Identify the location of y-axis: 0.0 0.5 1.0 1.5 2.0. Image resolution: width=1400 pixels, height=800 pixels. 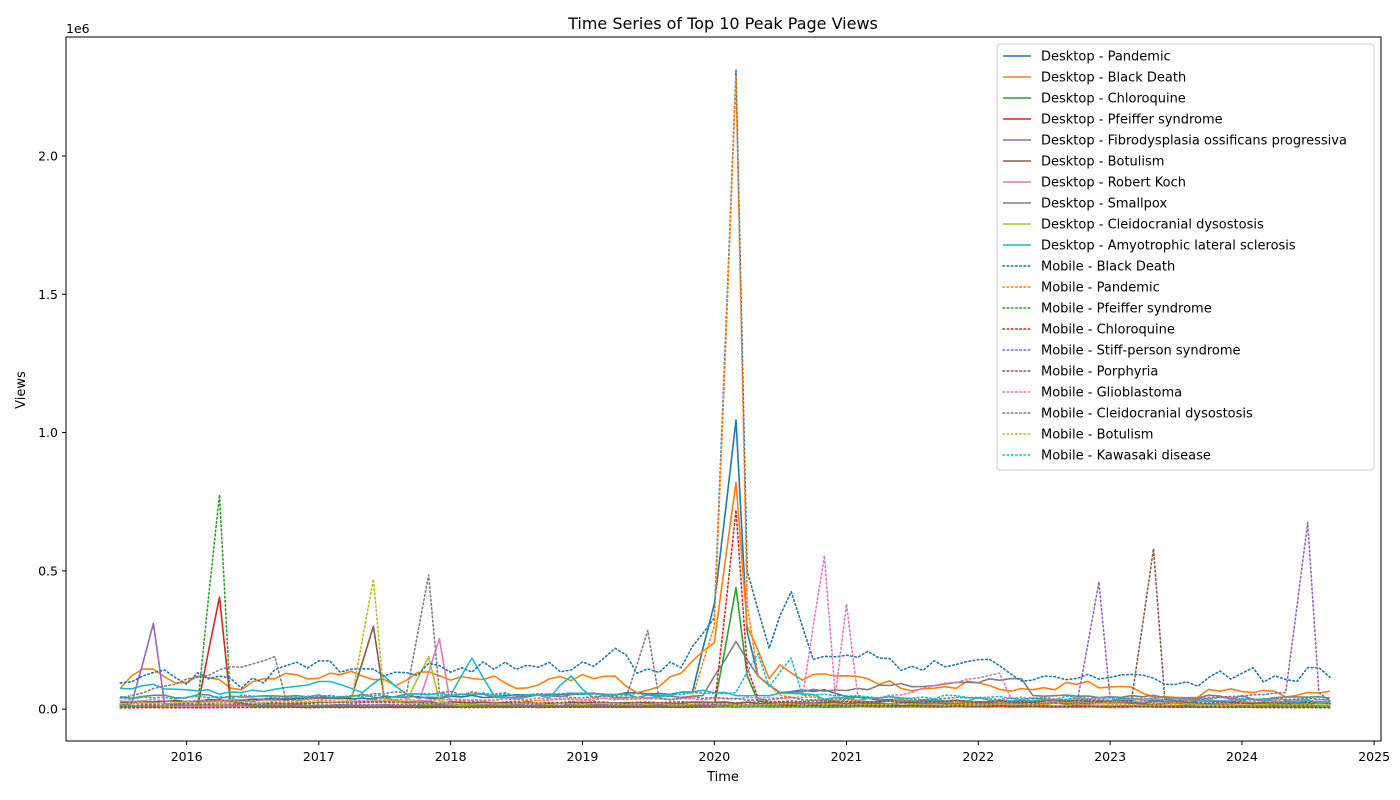
(52, 432).